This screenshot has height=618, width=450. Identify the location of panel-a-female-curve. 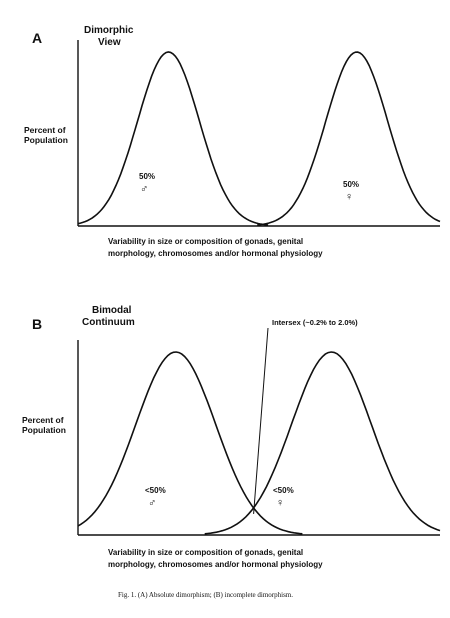
(349, 138).